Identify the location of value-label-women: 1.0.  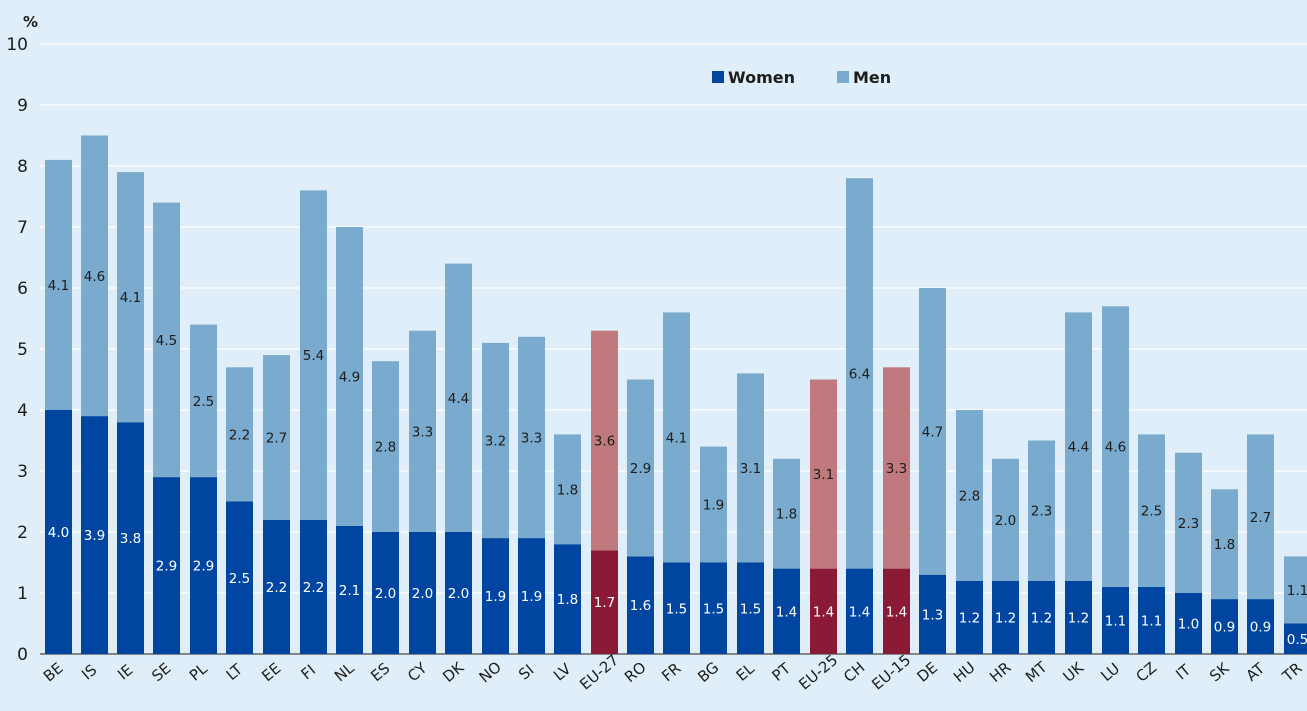
(1188, 625).